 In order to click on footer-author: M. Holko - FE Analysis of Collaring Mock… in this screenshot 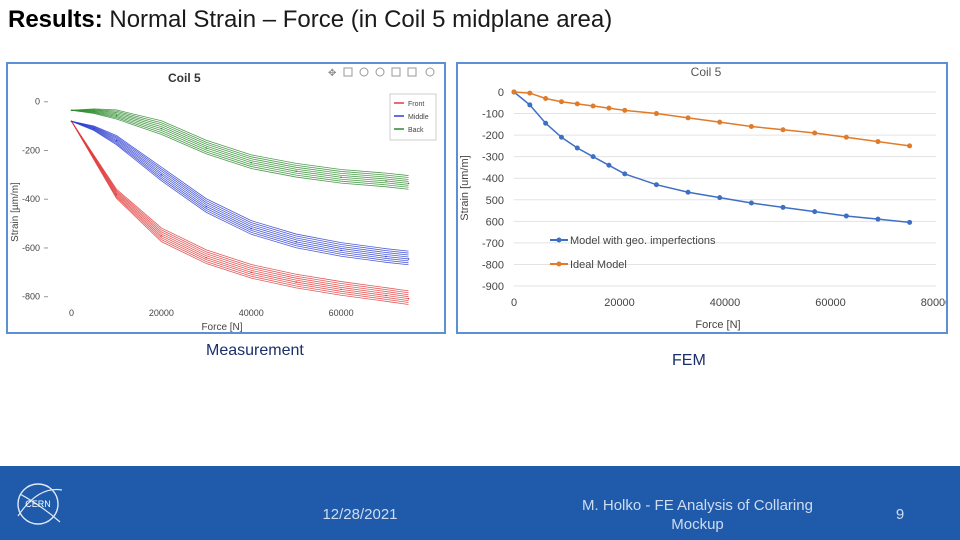, I will do `click(697, 515)`.